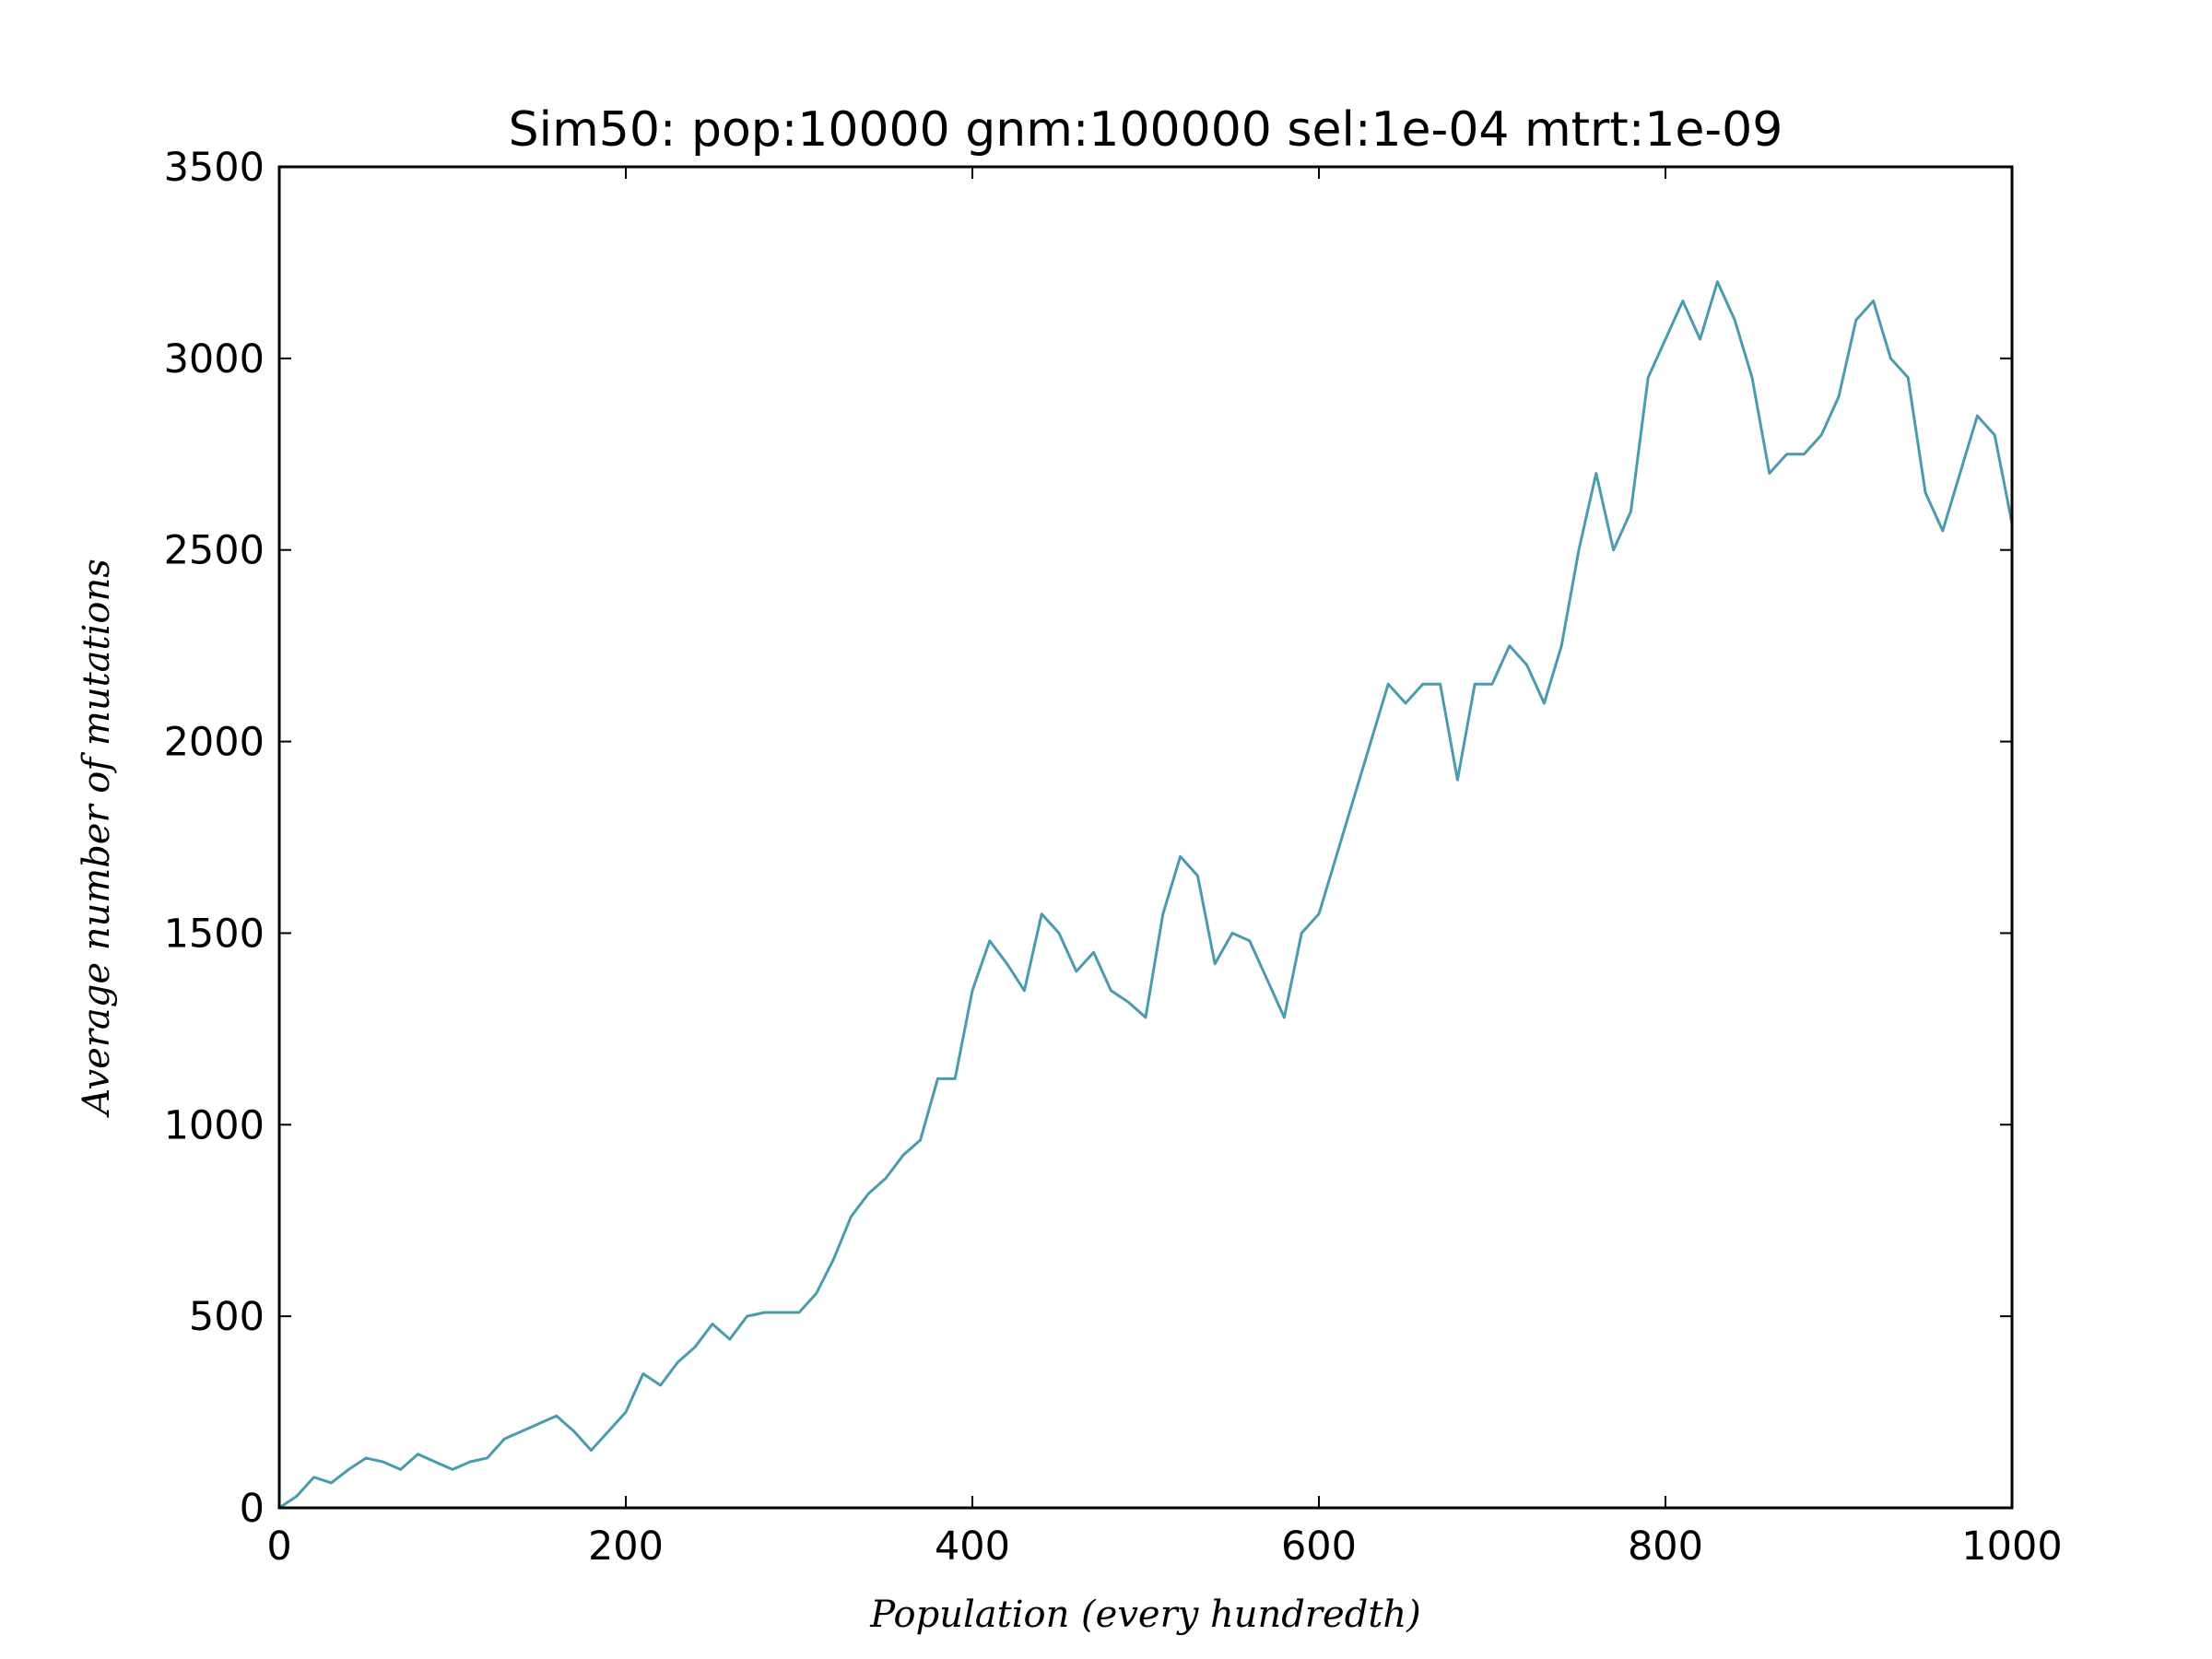 The height and width of the screenshot is (1659, 2212). Describe the element at coordinates (1319, 1547) in the screenshot. I see `x-tick-label: 600` at that location.